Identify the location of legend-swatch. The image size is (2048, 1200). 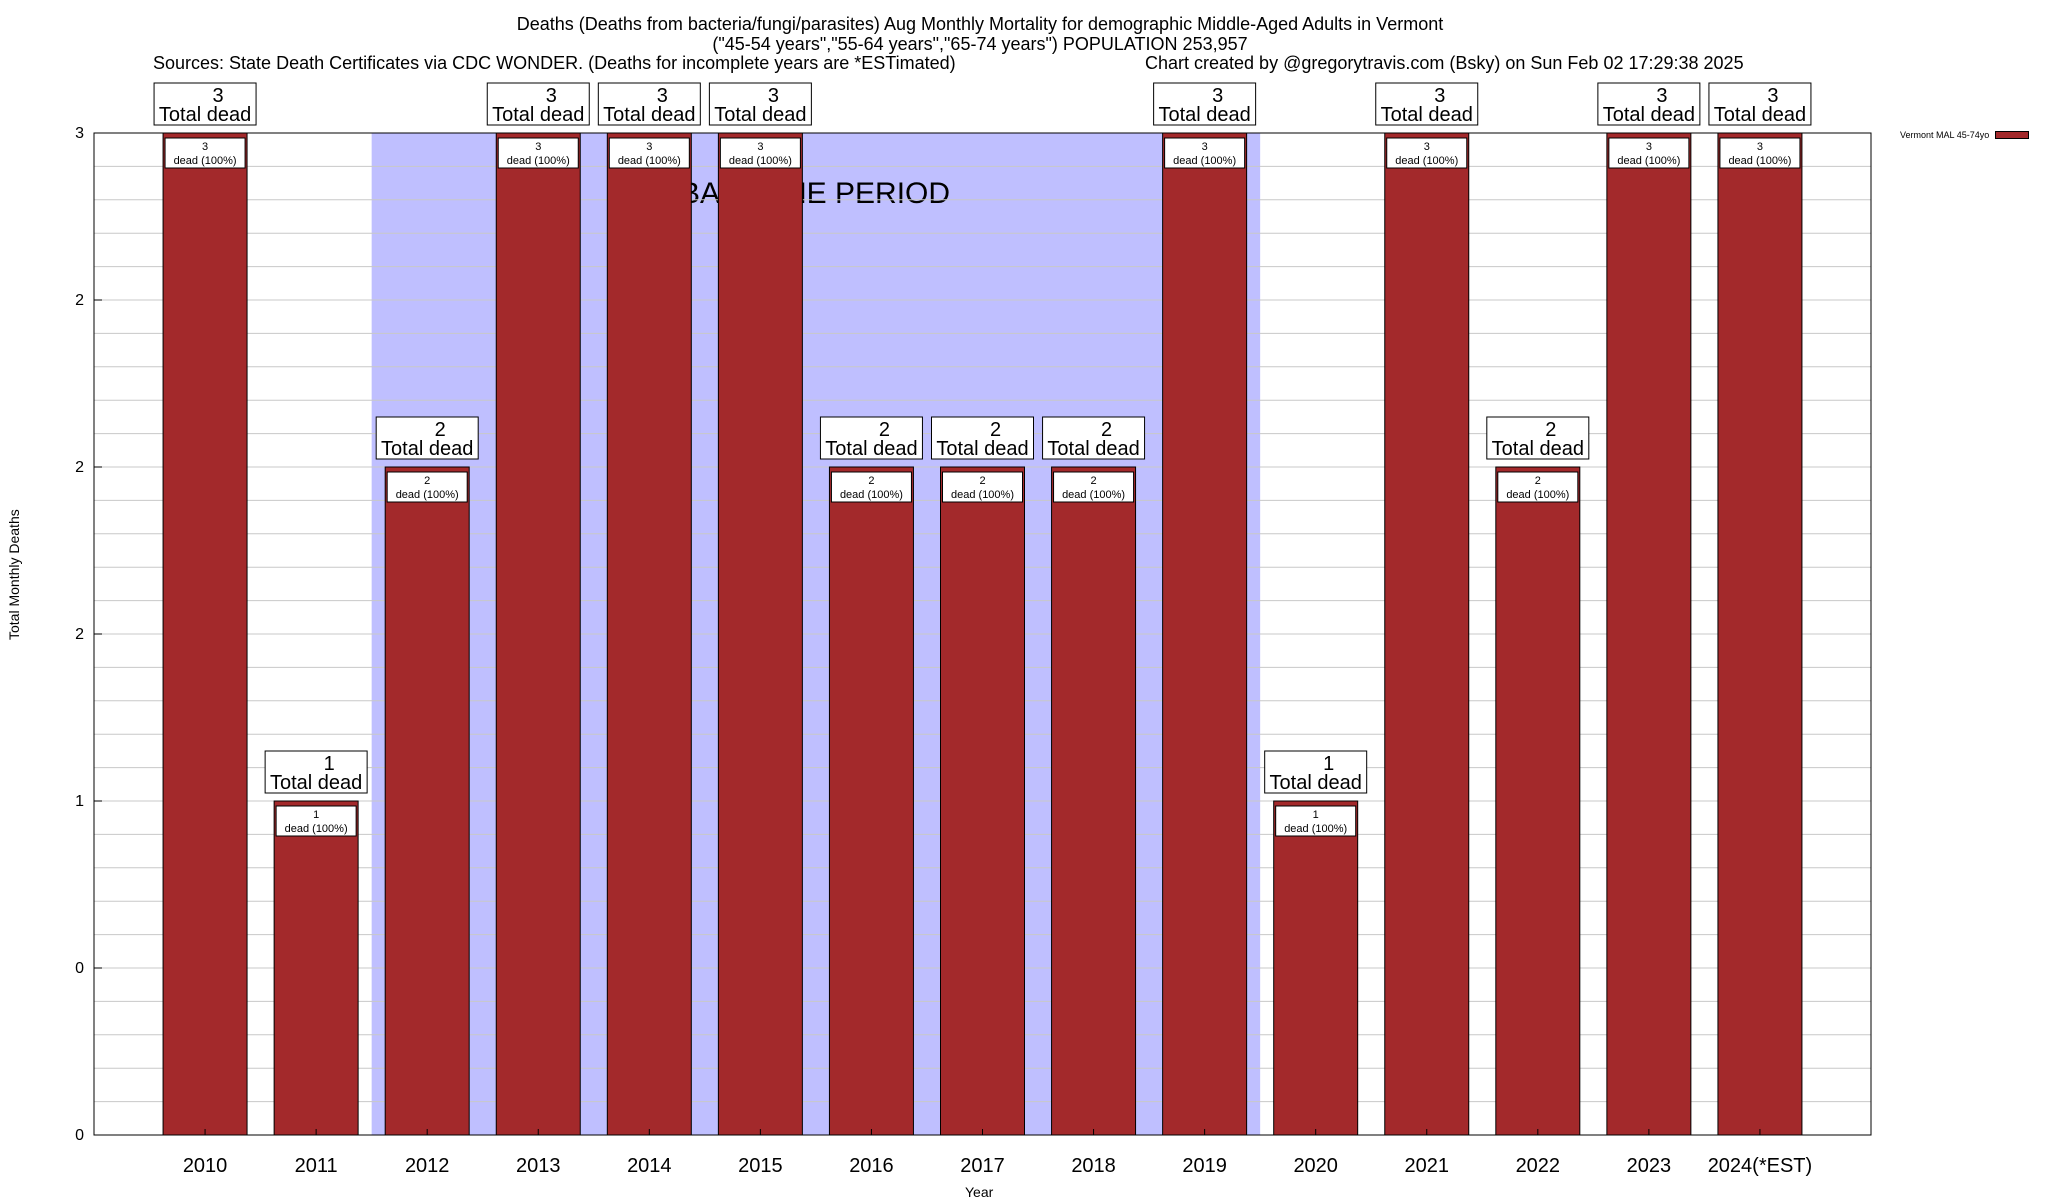
(2012, 135).